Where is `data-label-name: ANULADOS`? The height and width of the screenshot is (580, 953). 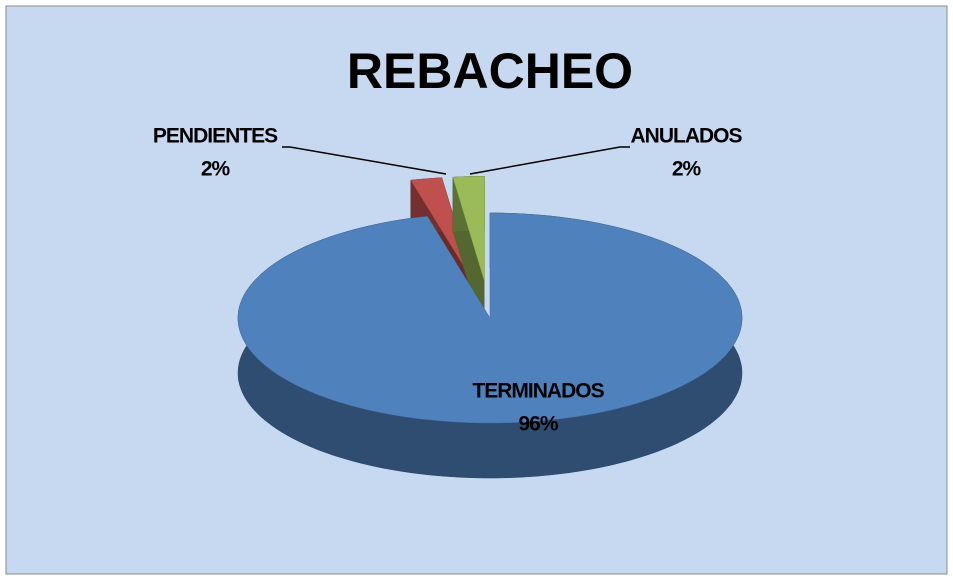 data-label-name: ANULADOS is located at coordinates (687, 136).